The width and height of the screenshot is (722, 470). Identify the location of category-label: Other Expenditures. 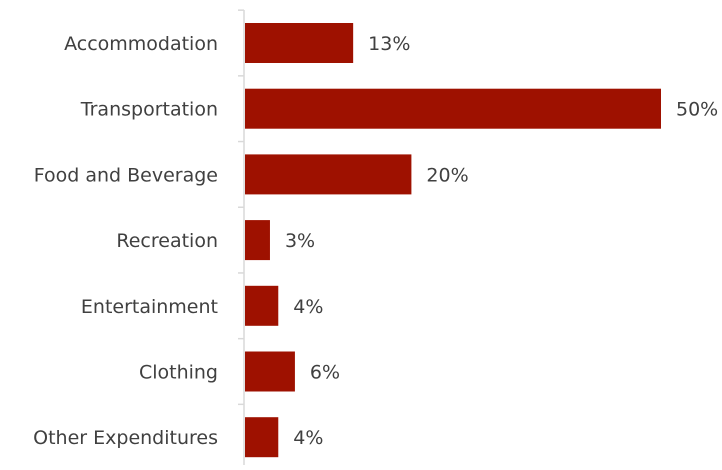
(125, 438).